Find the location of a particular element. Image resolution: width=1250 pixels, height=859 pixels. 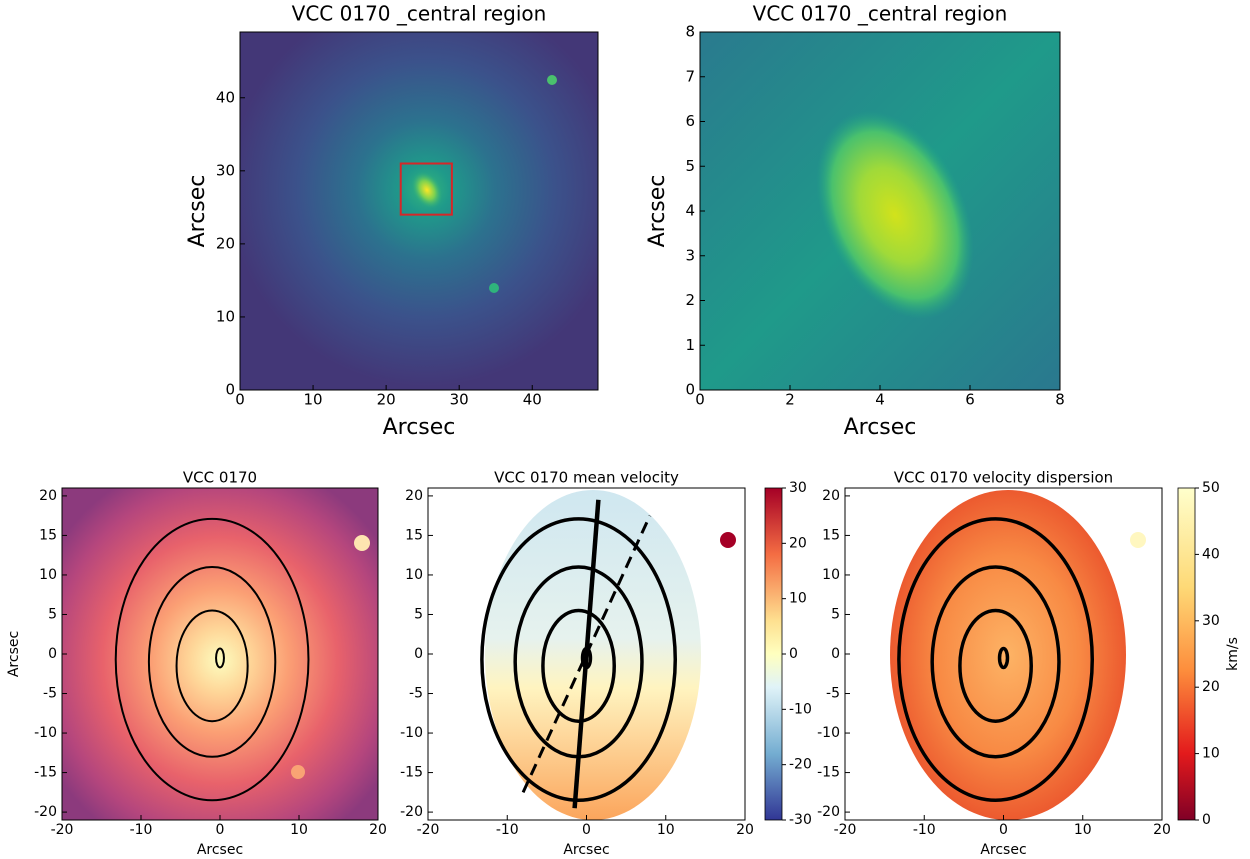

y-tick-label: 1 is located at coordinates (690, 345).